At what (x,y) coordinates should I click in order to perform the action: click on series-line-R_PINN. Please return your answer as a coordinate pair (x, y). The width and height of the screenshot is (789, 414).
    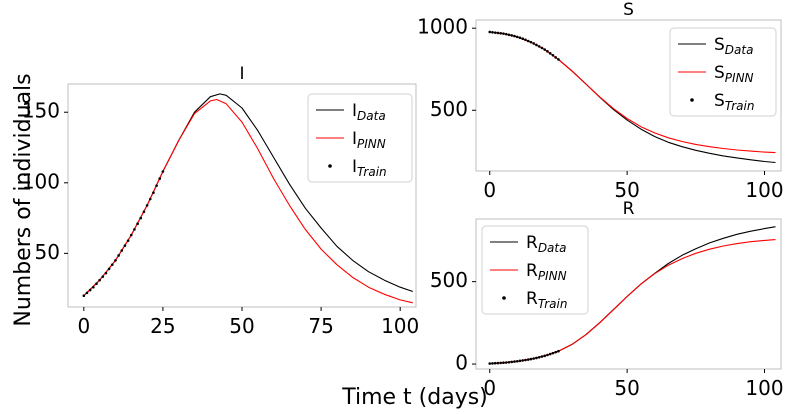
    Looking at the image, I should click on (632, 302).